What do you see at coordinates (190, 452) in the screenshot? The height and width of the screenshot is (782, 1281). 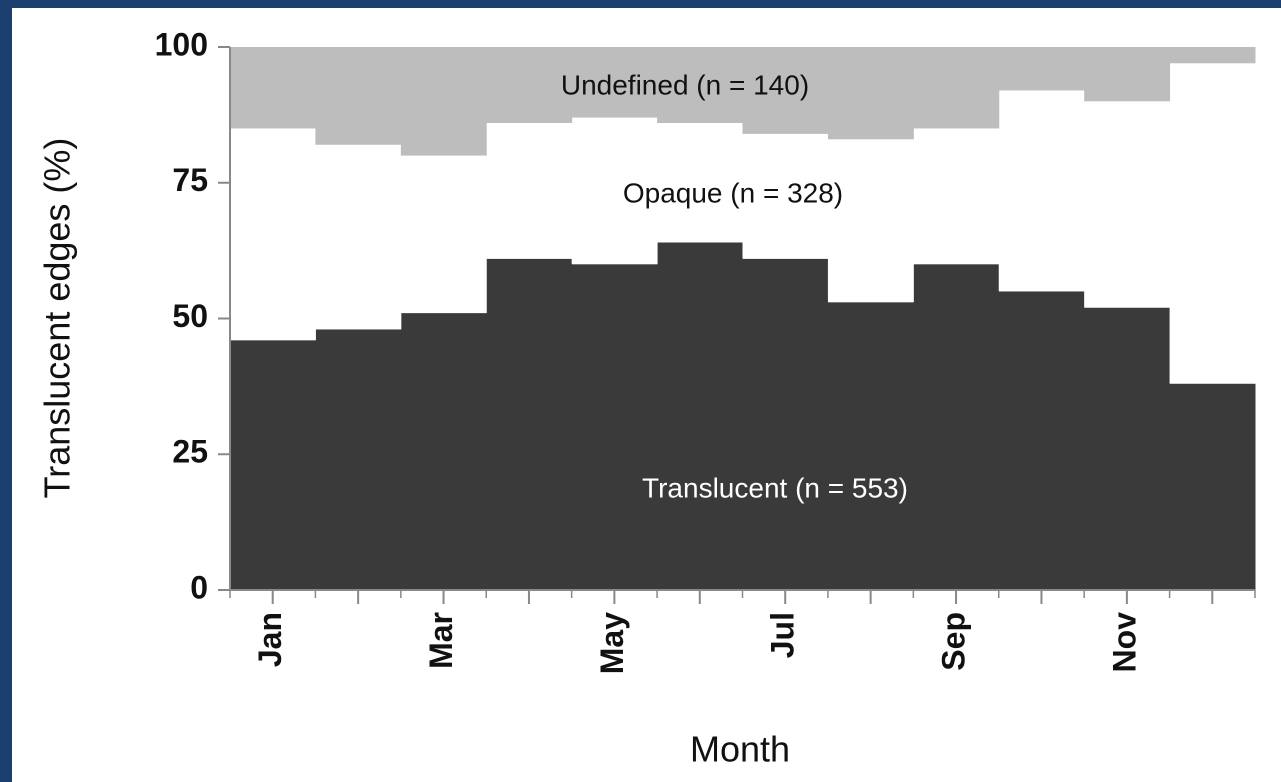 I see `y-tick-label: 25` at bounding box center [190, 452].